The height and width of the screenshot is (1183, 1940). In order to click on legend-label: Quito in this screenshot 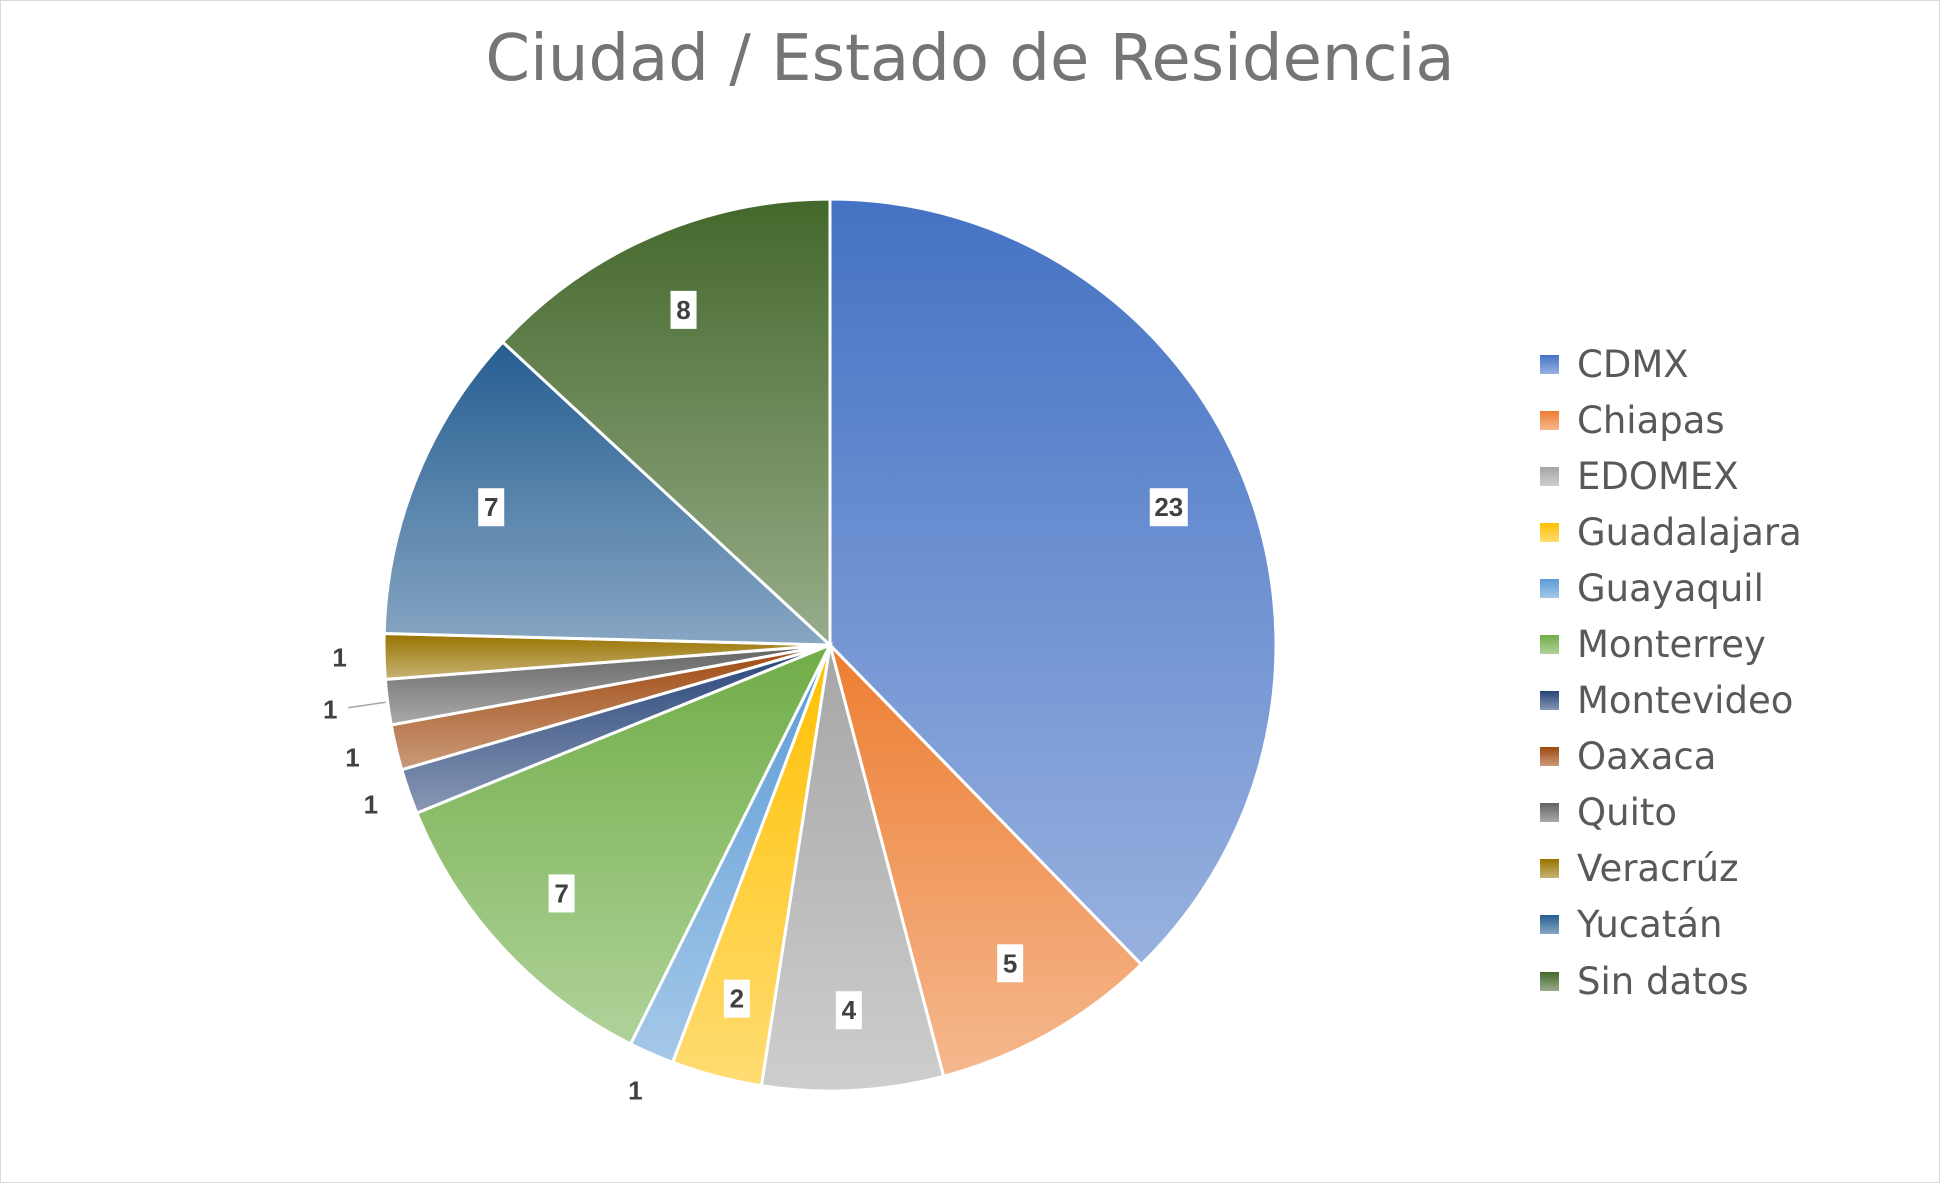, I will do `click(1627, 813)`.